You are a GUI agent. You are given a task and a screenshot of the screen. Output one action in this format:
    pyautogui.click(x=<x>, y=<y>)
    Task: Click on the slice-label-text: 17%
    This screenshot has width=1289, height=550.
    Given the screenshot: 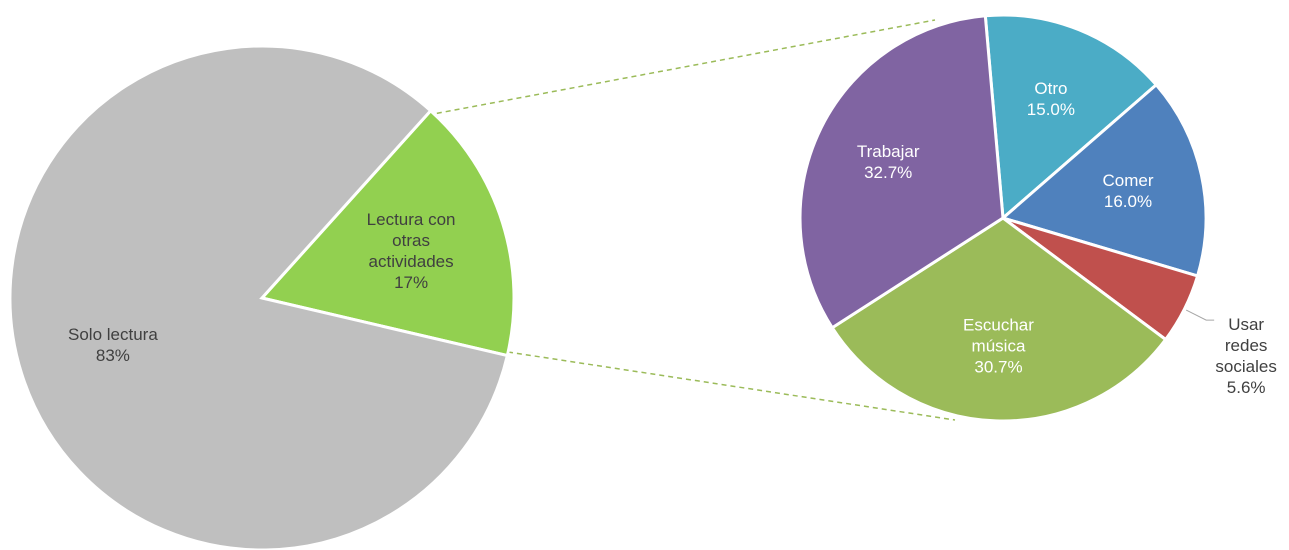 What is the action you would take?
    pyautogui.click(x=411, y=283)
    